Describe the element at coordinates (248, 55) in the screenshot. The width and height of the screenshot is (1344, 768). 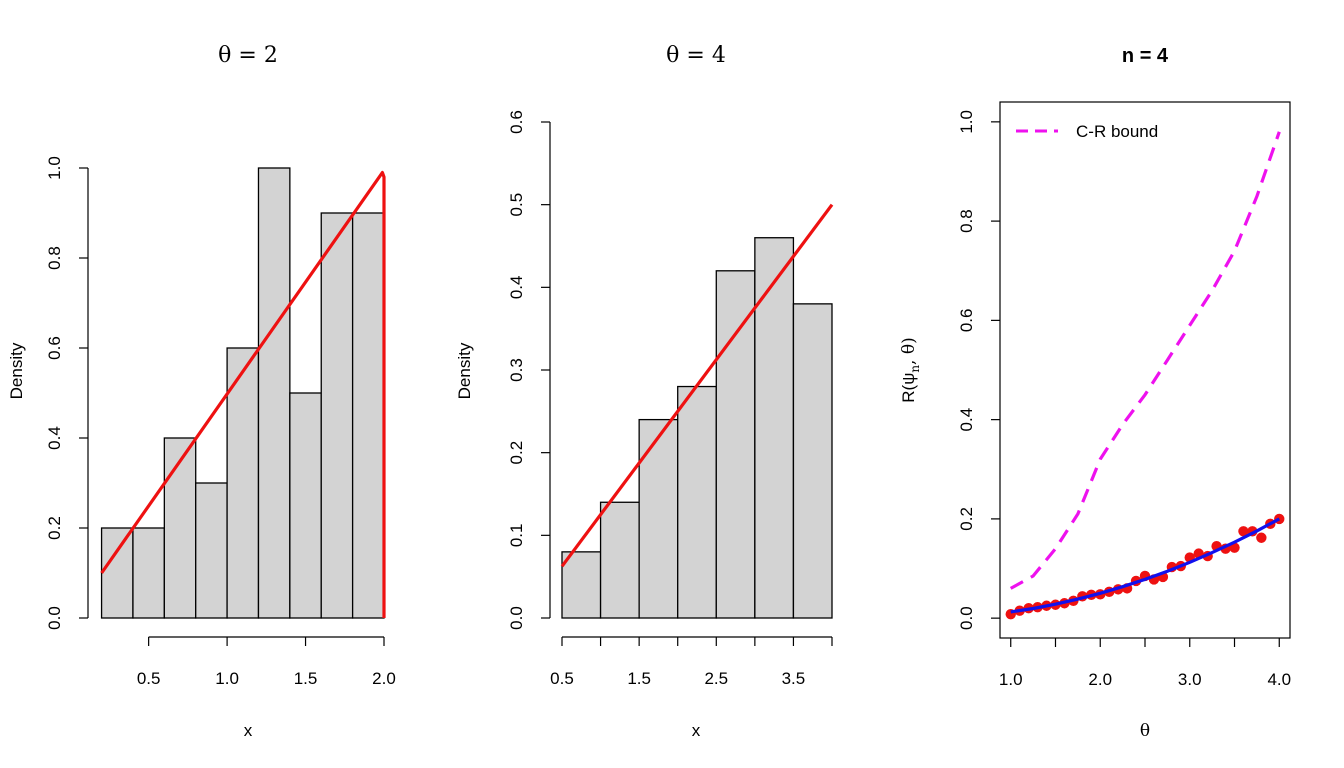
I see `panel1-title: θ = 2` at that location.